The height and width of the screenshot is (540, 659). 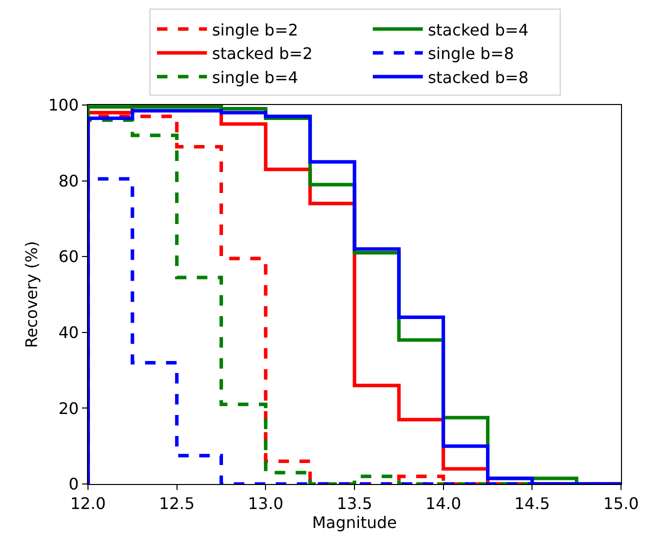 What do you see at coordinates (32, 294) in the screenshot?
I see `y-axis-title: Recovery (%)` at bounding box center [32, 294].